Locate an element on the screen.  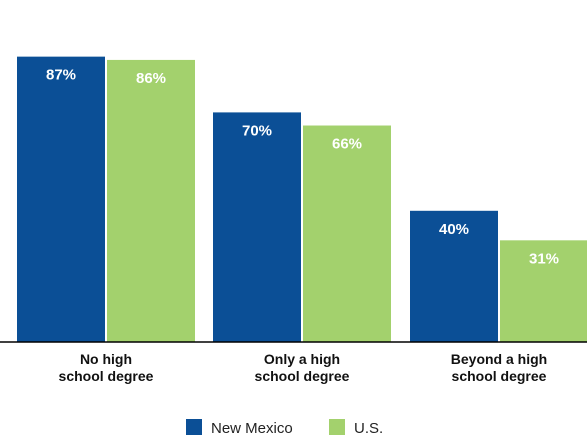
x-tick-label-line: No high is located at coordinates (106, 359).